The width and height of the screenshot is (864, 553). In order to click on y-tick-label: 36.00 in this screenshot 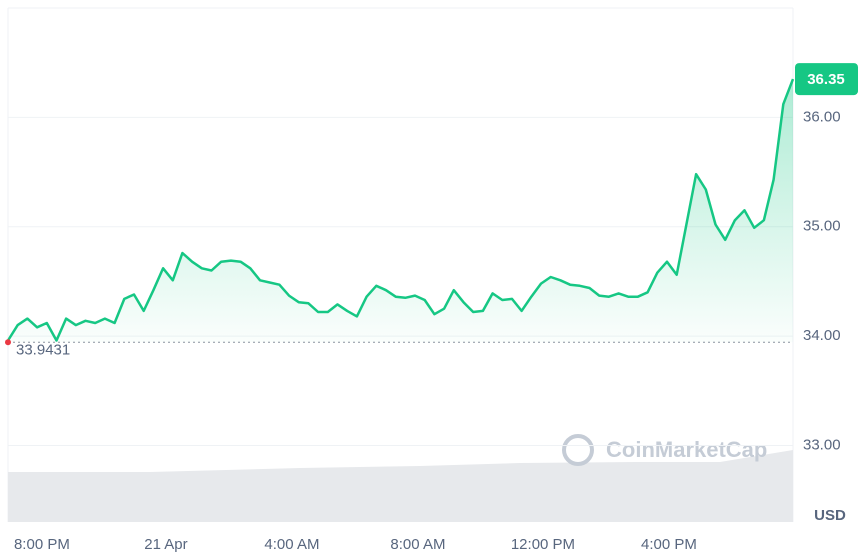, I will do `click(822, 116)`.